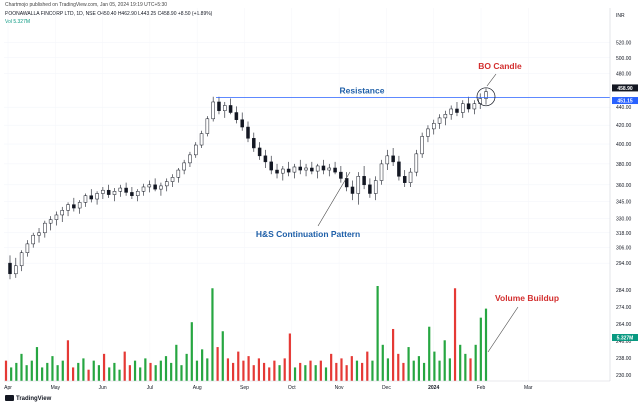  What do you see at coordinates (624, 325) in the screenshot?
I see `price-tick-label: 264.00` at bounding box center [624, 325].